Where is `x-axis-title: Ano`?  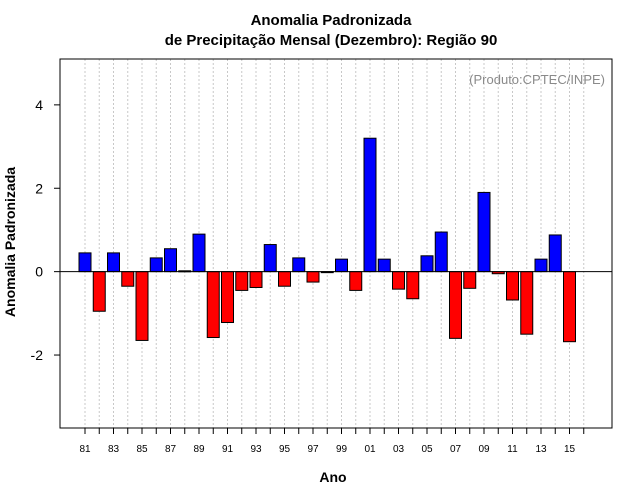 x-axis-title: Ano is located at coordinates (332, 477).